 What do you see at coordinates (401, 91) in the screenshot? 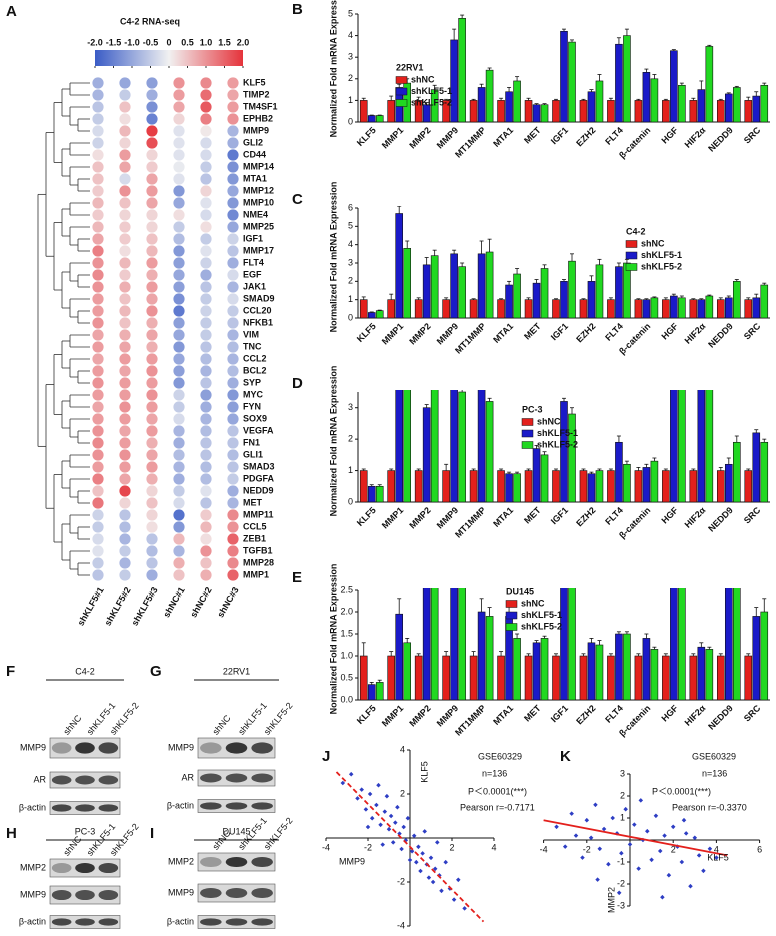
I see `legend-swatch` at bounding box center [401, 91].